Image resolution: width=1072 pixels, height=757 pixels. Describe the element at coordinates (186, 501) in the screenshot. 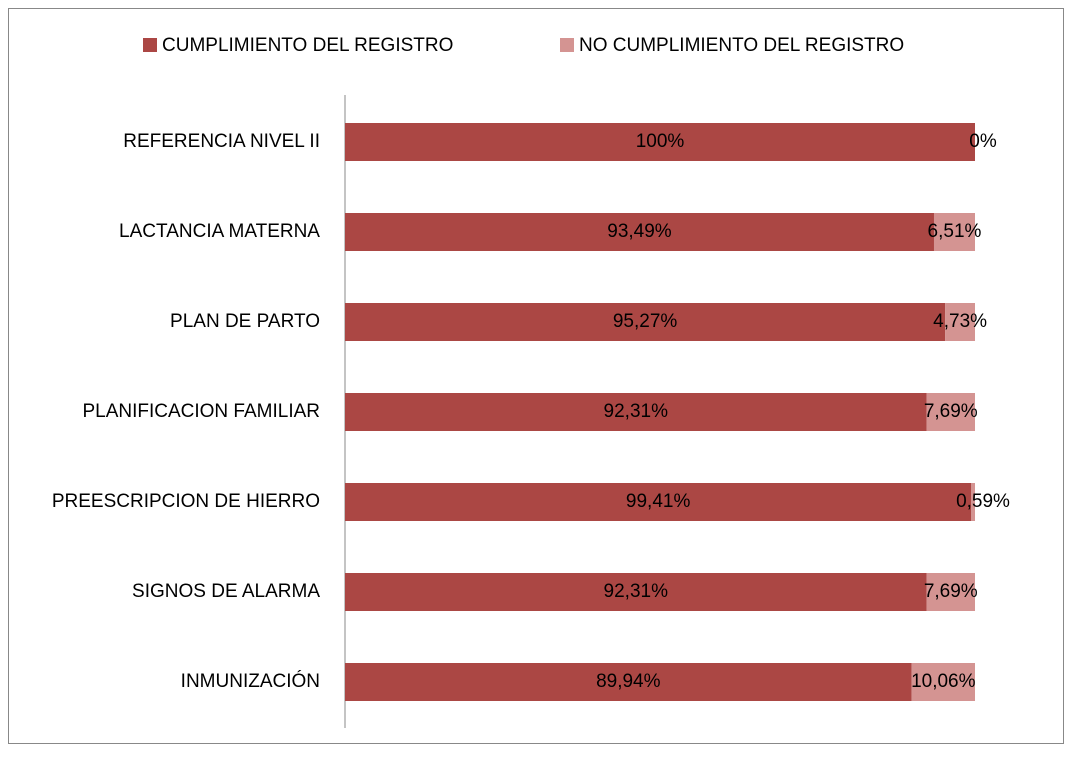

I see `y-tick-label: PREESCRIPCION DE HIERRO` at that location.